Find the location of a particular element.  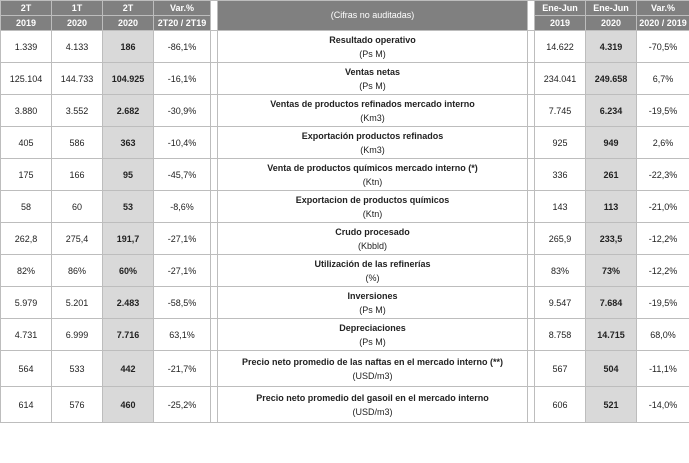

row-label: Exportación productos refinados is located at coordinates (372, 135).